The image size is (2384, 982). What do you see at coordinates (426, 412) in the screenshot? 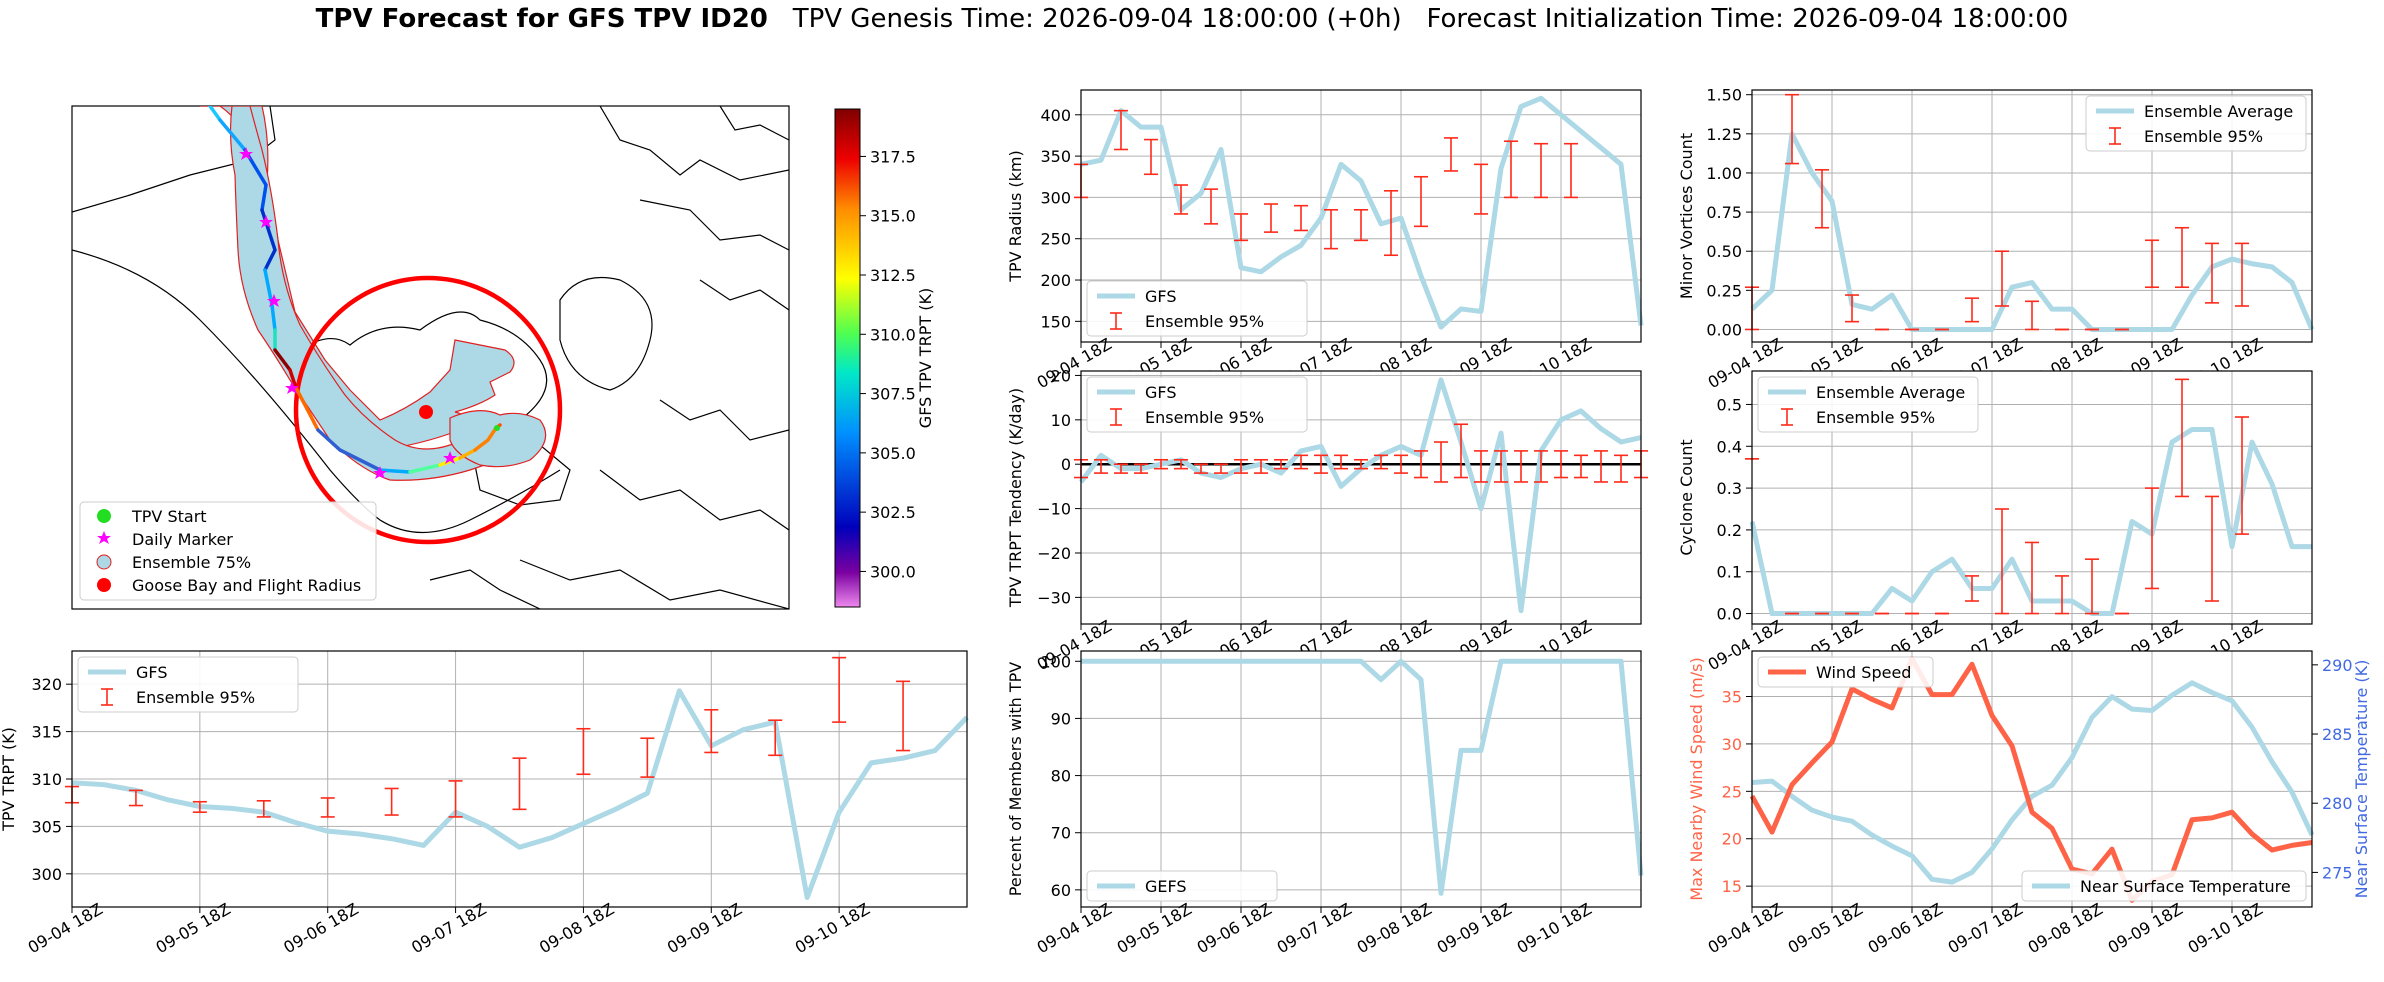
I see `goose-bay-marker` at bounding box center [426, 412].